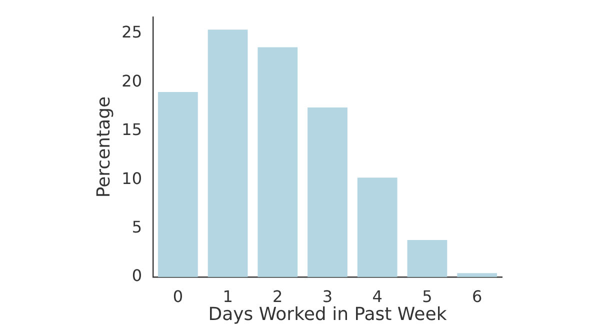 This screenshot has width=598, height=326. Describe the element at coordinates (227, 296) in the screenshot. I see `x-tick-label: 1` at that location.